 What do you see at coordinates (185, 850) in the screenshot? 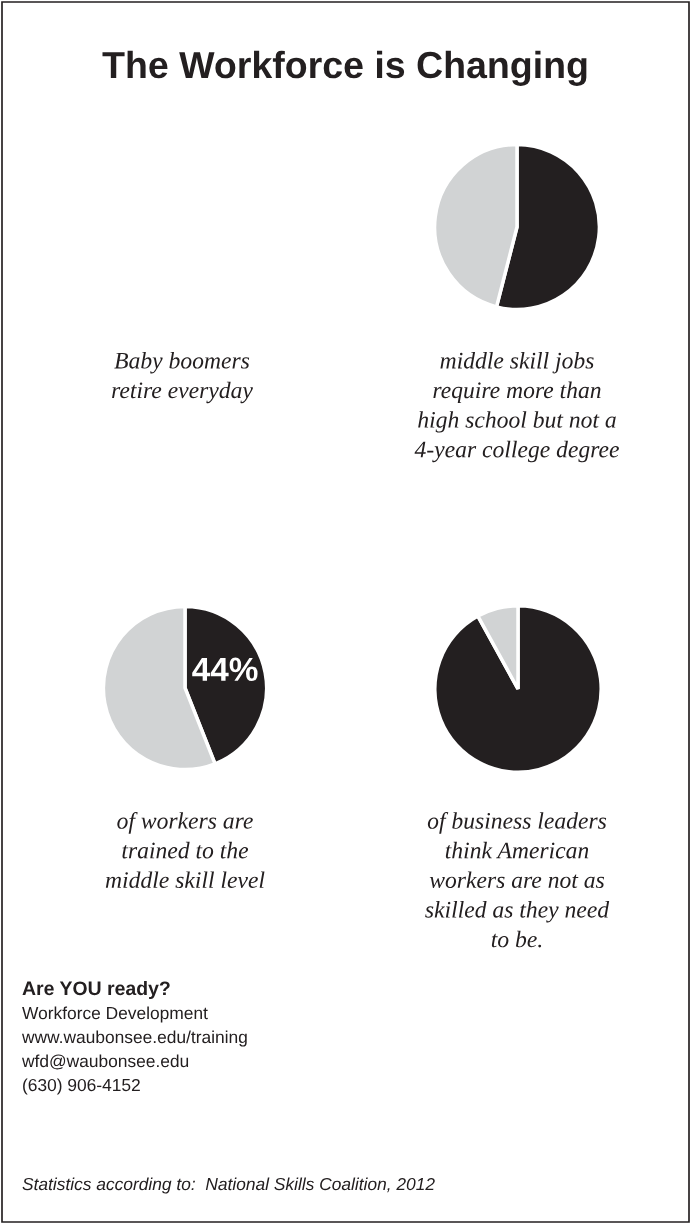
I see `text: of workers are trained to the middle skill level` at bounding box center [185, 850].